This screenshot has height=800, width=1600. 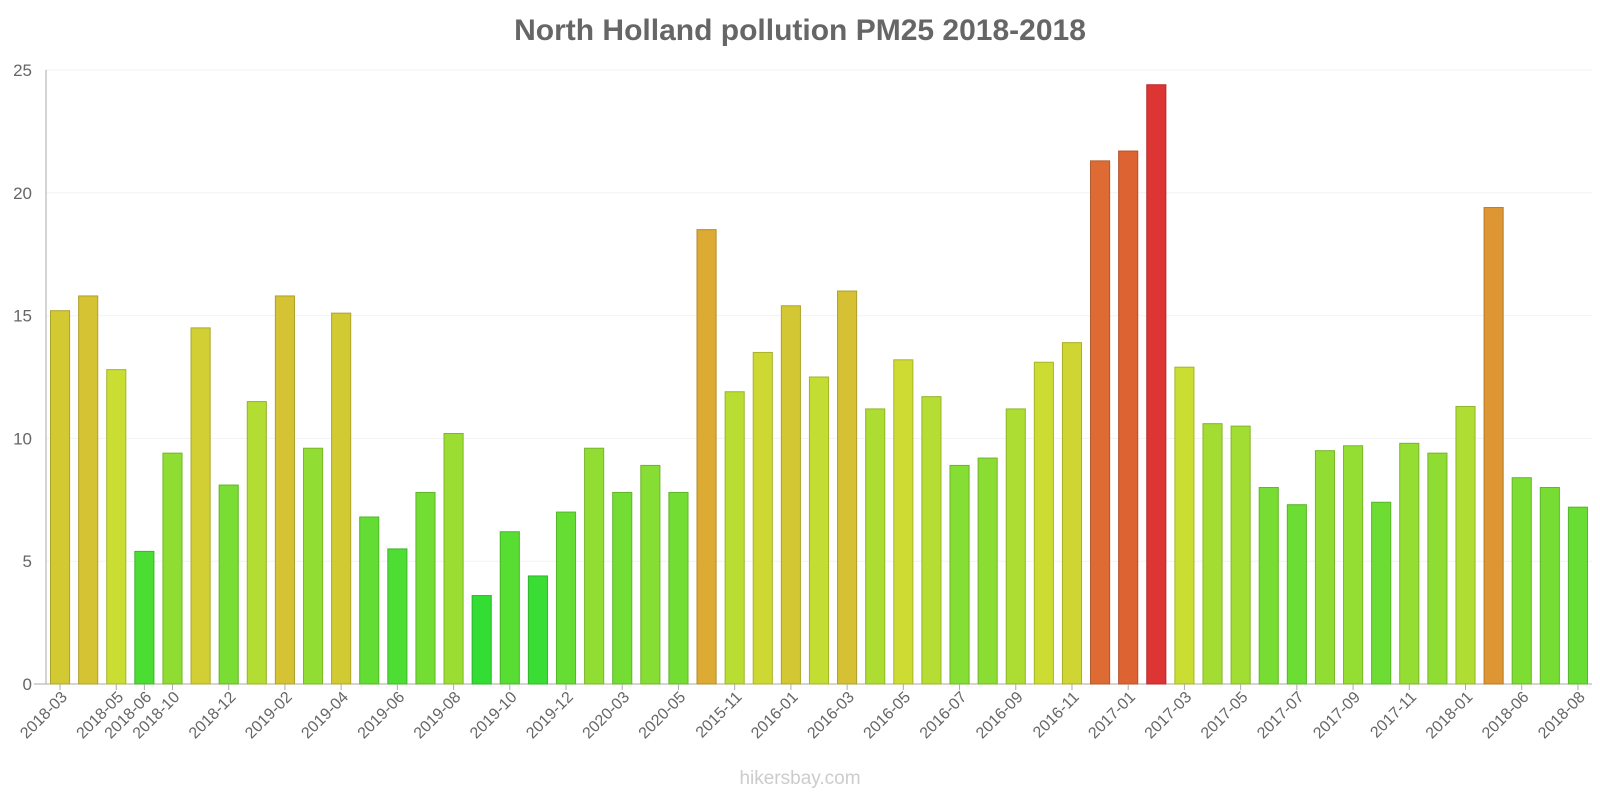 I want to click on y-tick-labels: 0 5 10 15 20 25, so click(x=22, y=377).